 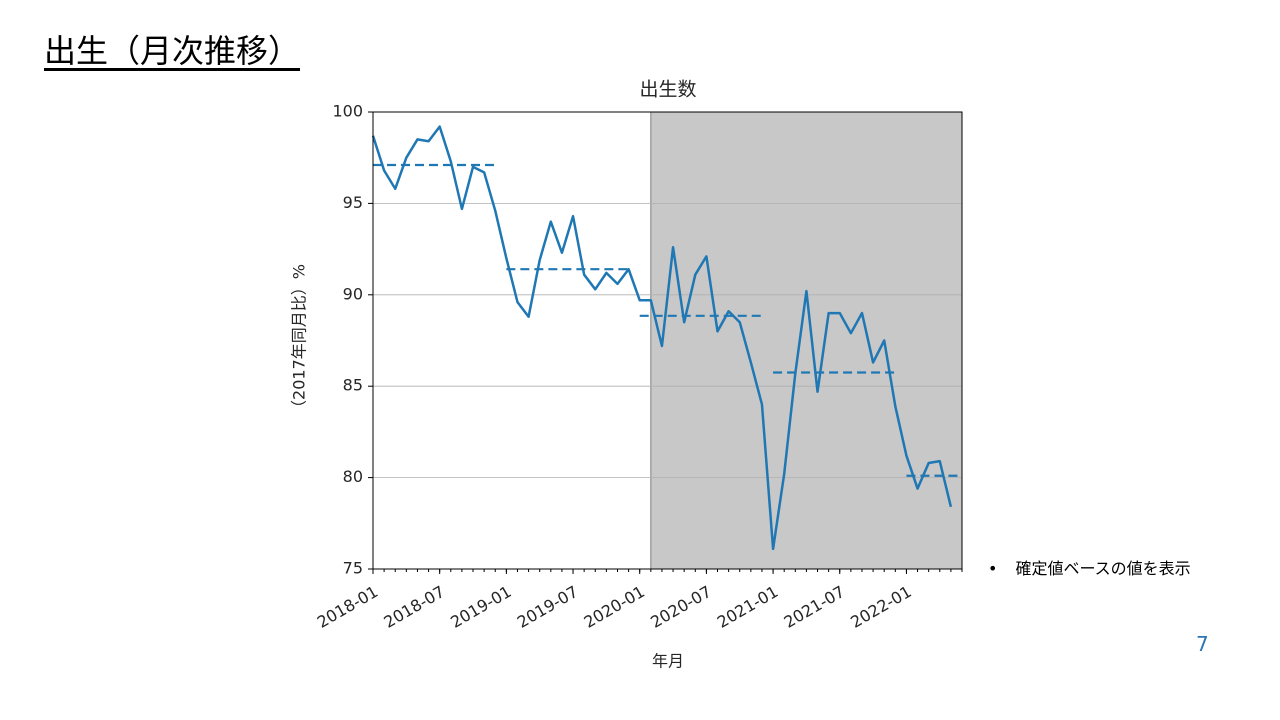 What do you see at coordinates (347, 111) in the screenshot?
I see `y-tick-label: 100` at bounding box center [347, 111].